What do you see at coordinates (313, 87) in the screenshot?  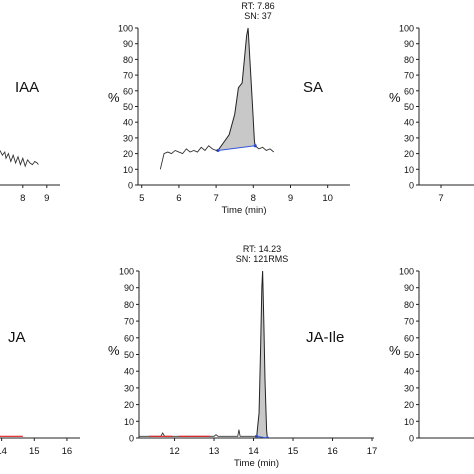 I see `compound-label: SA` at bounding box center [313, 87].